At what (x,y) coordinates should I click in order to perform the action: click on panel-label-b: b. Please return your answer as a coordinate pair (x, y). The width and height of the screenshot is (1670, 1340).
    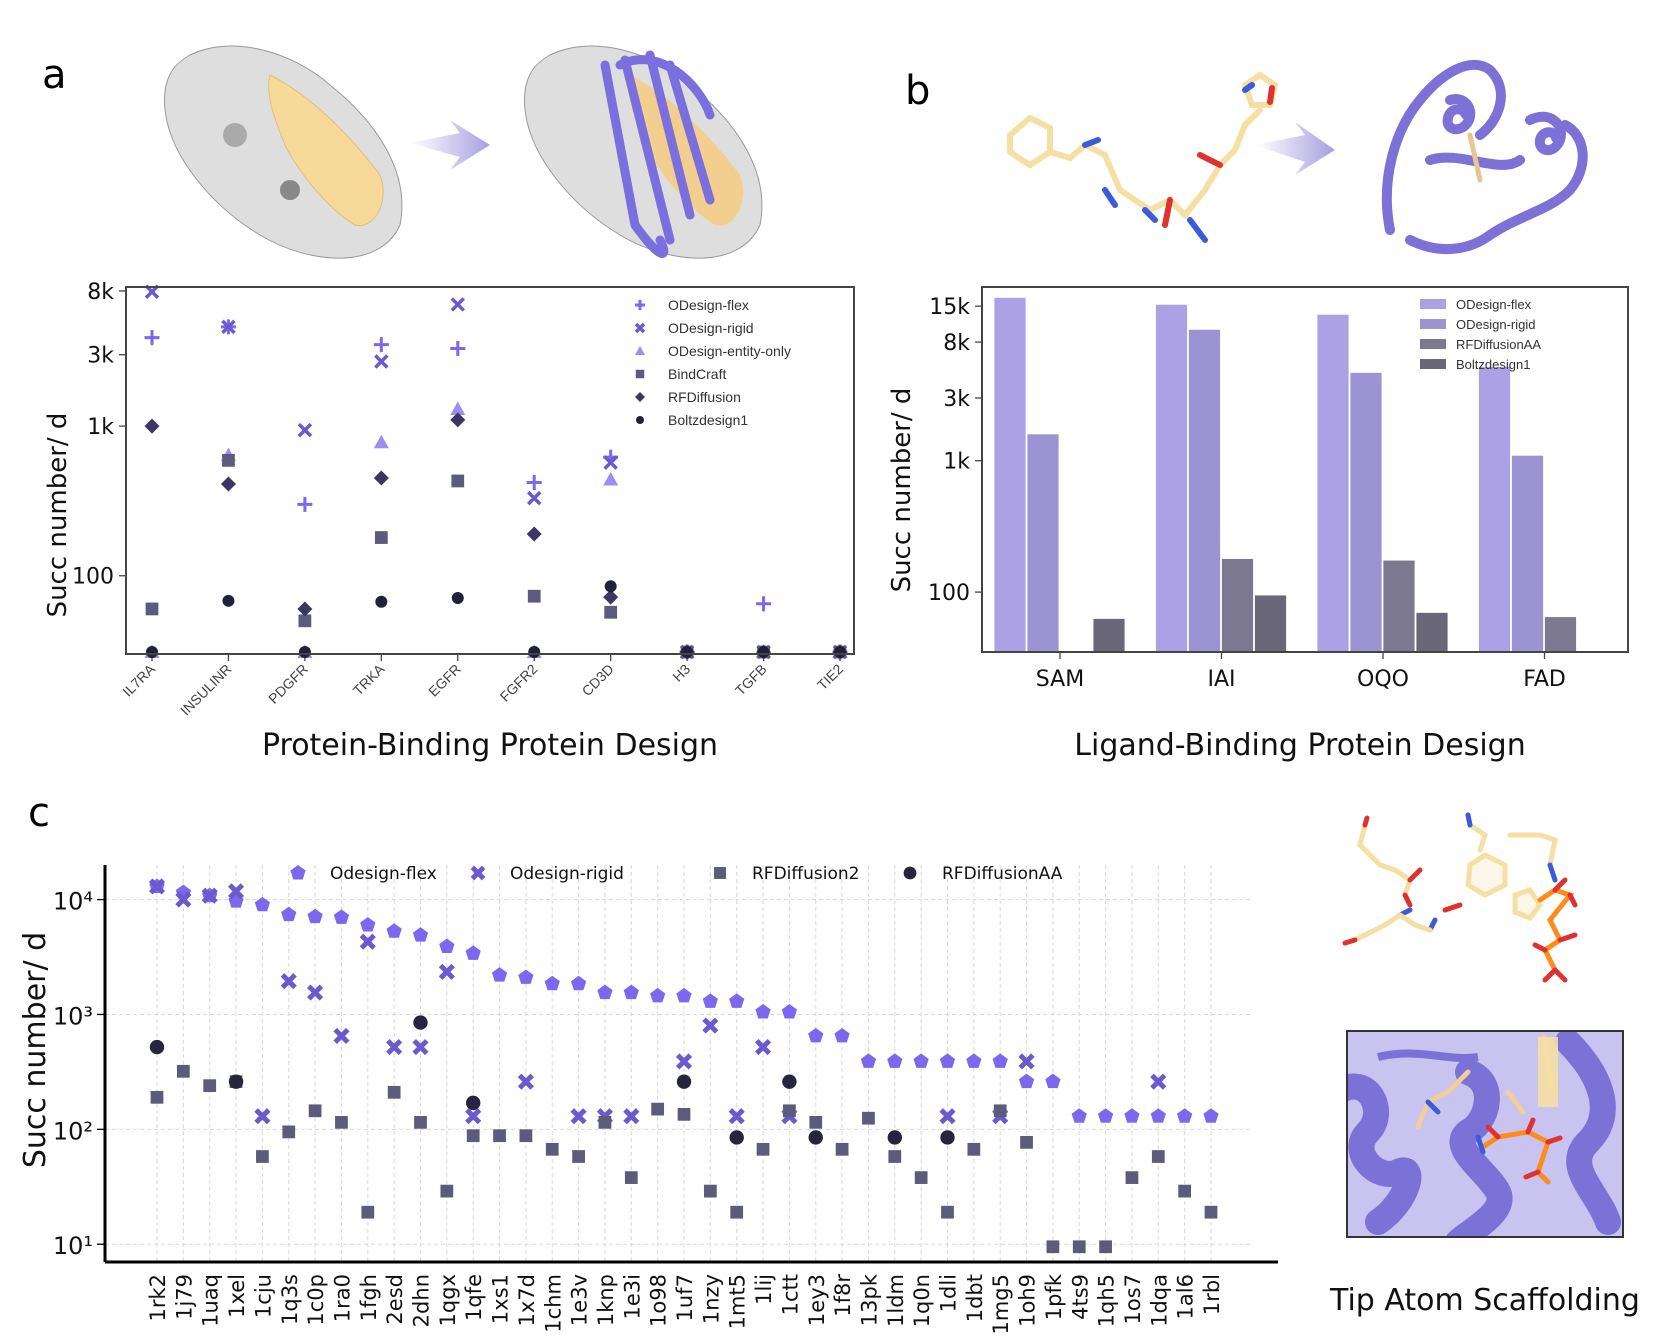
    Looking at the image, I should click on (918, 91).